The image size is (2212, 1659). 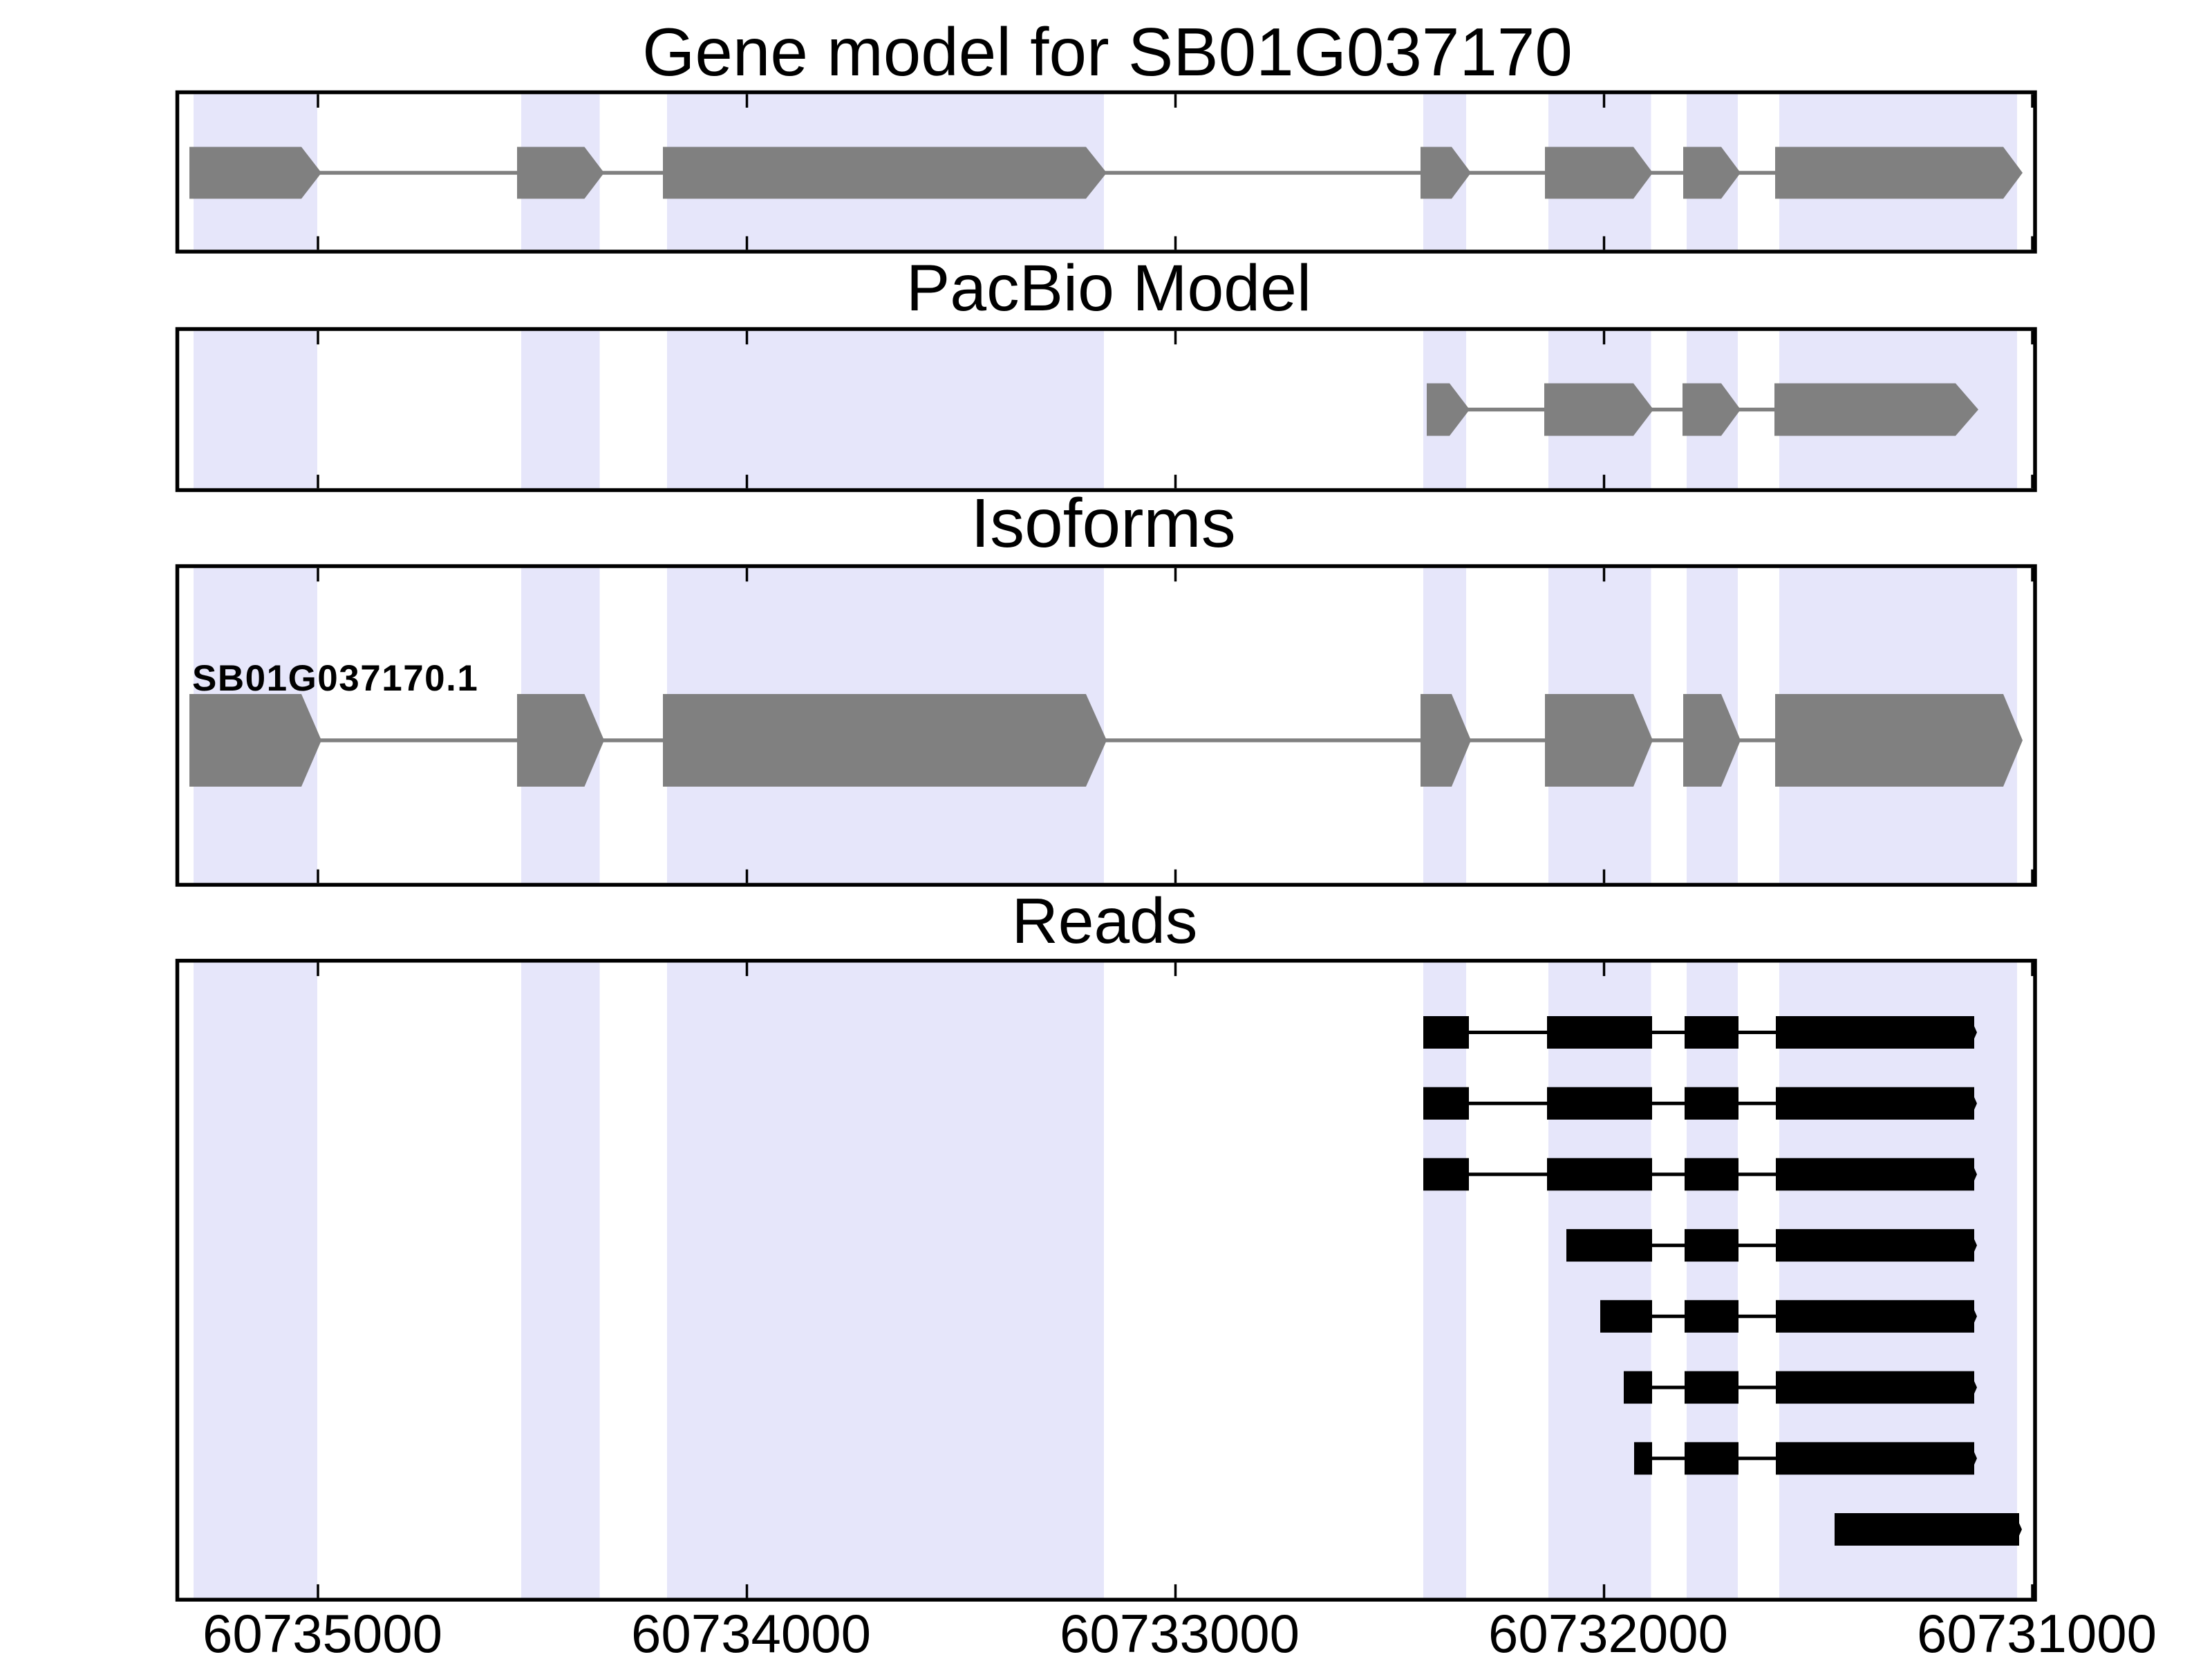 What do you see at coordinates (1105, 921) in the screenshot?
I see `svg-text: Reads` at bounding box center [1105, 921].